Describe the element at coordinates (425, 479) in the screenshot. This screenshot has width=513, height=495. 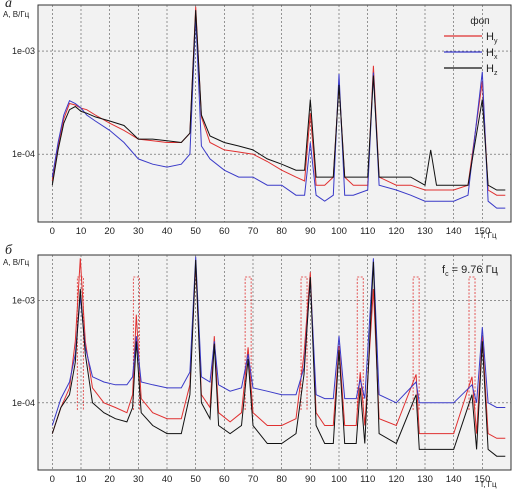
I see `panel-b-xtick-label: 130` at that location.